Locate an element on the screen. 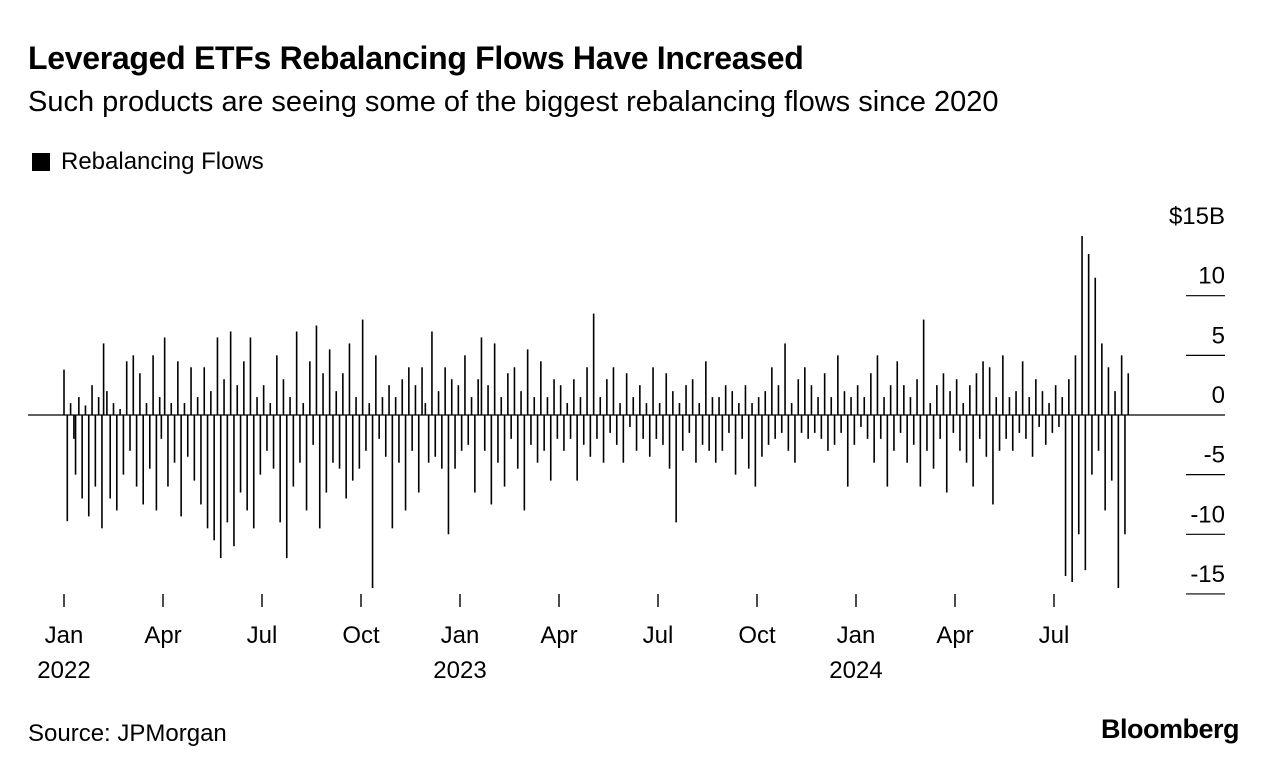  legend-swatch is located at coordinates (41, 162).